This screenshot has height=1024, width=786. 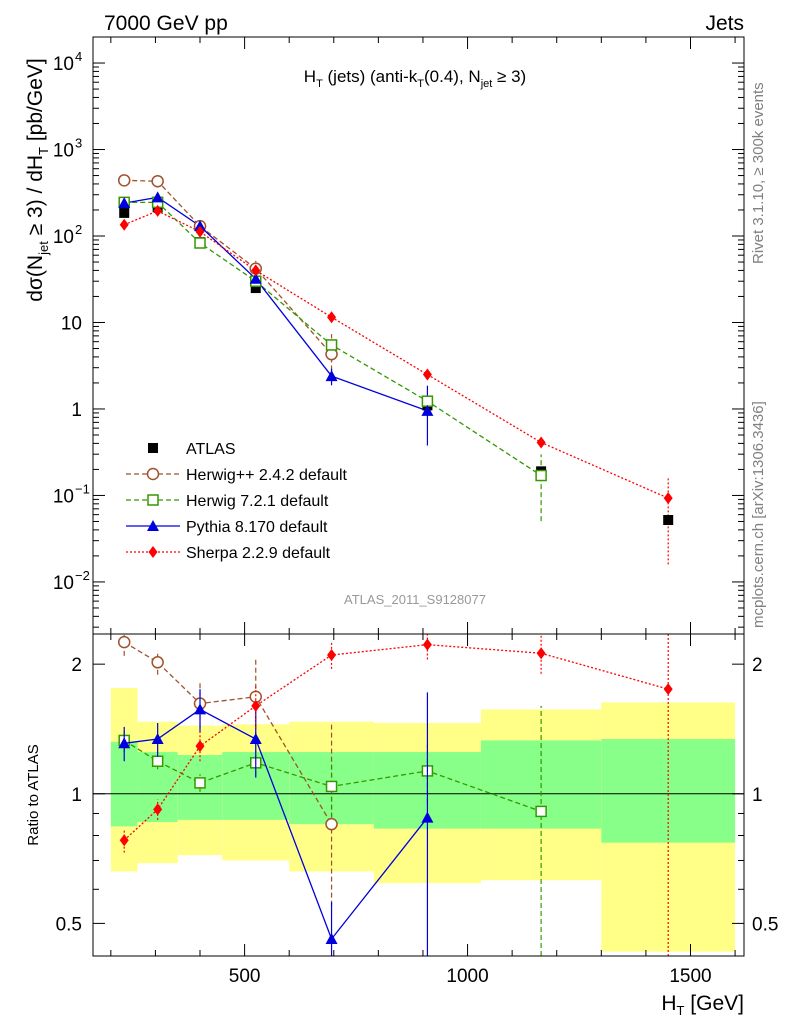 I want to click on header-energy: 7000 GeV pp, so click(x=166, y=23).